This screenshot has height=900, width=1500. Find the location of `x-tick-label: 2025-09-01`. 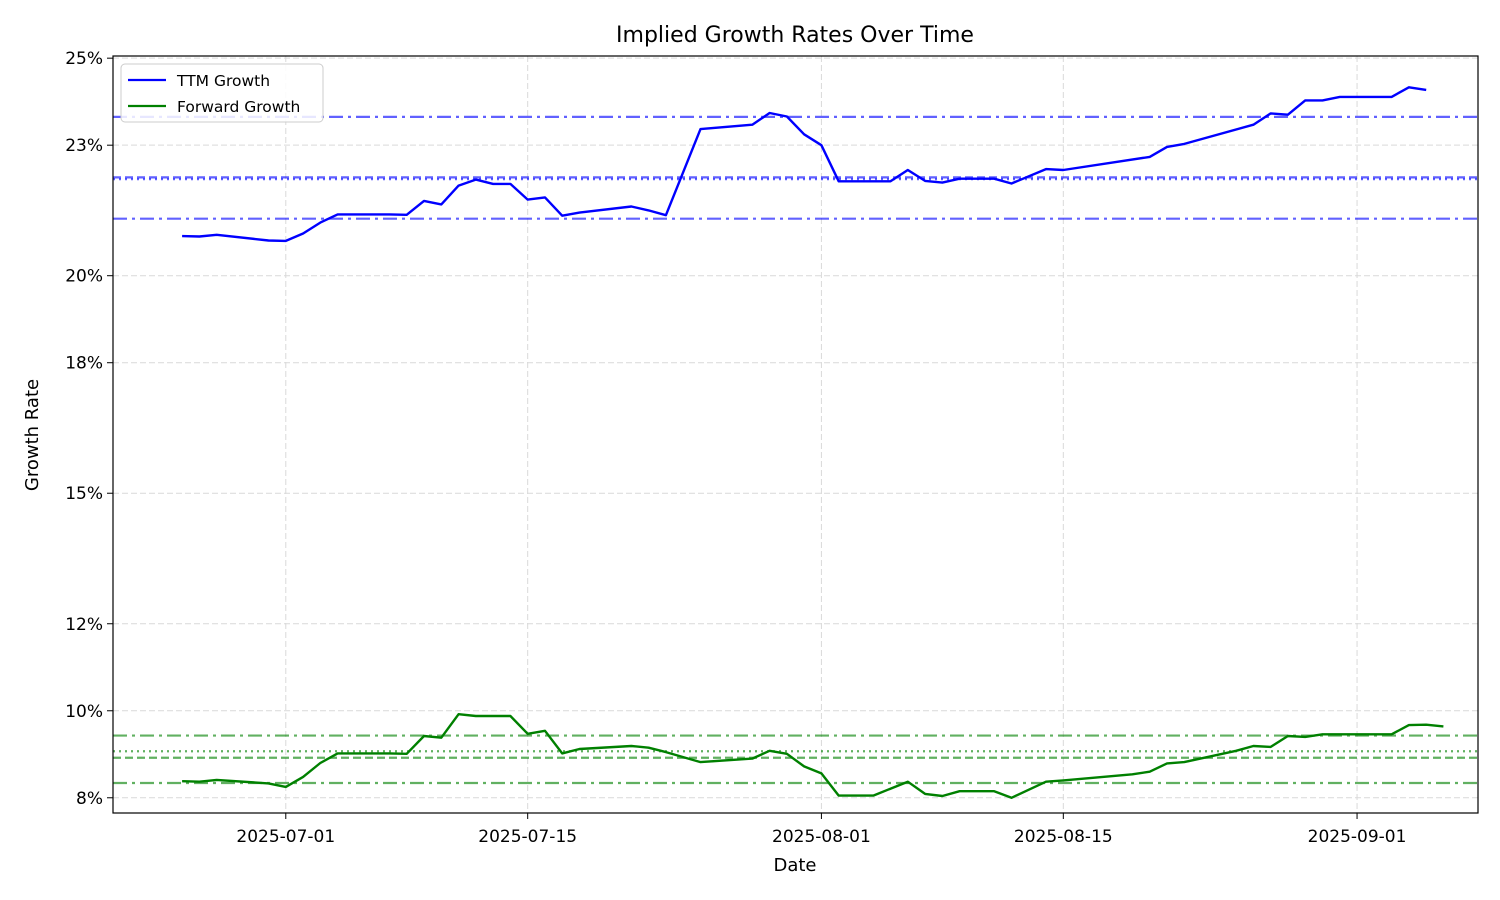

x-tick-label: 2025-09-01 is located at coordinates (1357, 837).